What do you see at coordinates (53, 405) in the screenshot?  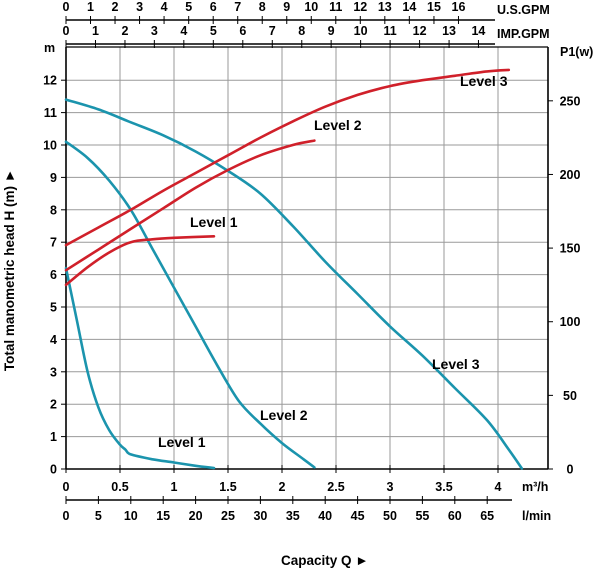 I see `y-tick-label: 2` at bounding box center [53, 405].